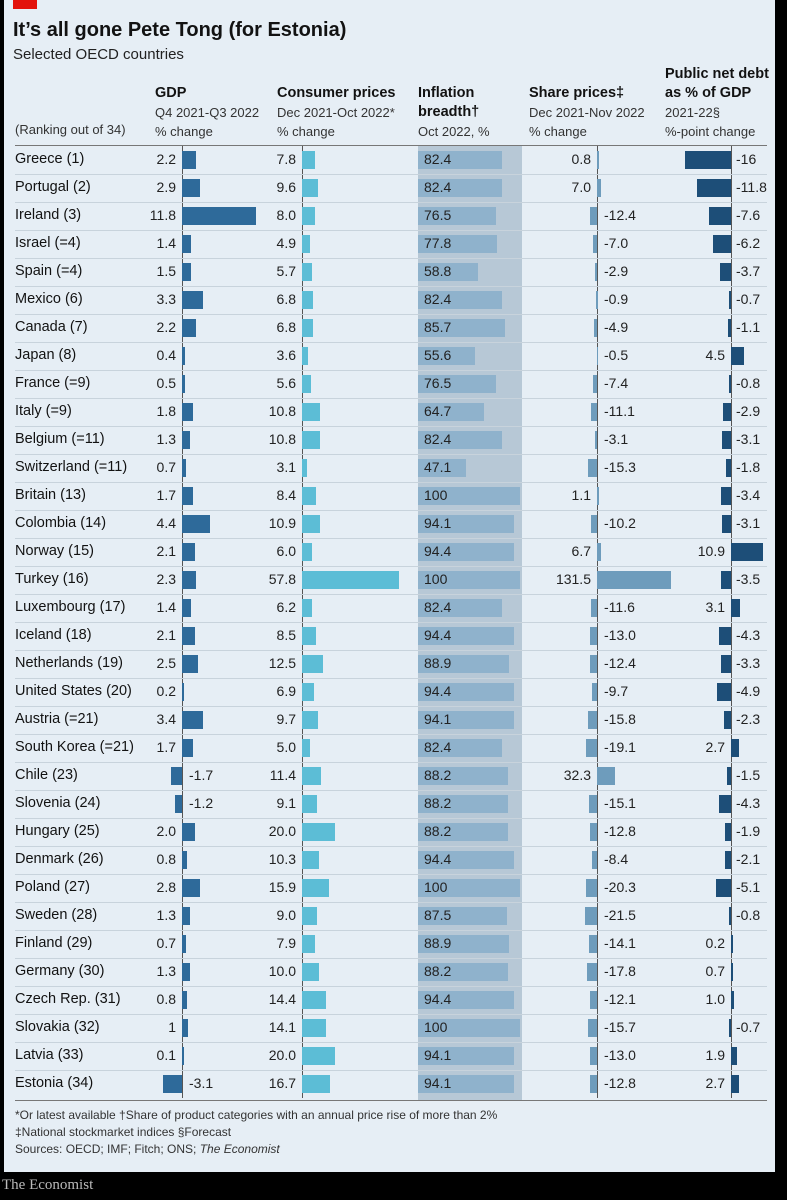 The height and width of the screenshot is (1200, 787). What do you see at coordinates (436, 887) in the screenshot?
I see `inflation-value: 100` at bounding box center [436, 887].